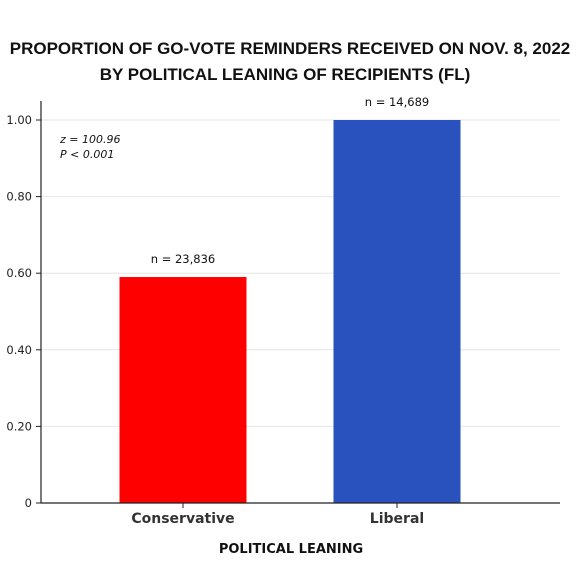 The image size is (585, 585). I want to click on y-tick-label: 1.00, so click(19, 120).